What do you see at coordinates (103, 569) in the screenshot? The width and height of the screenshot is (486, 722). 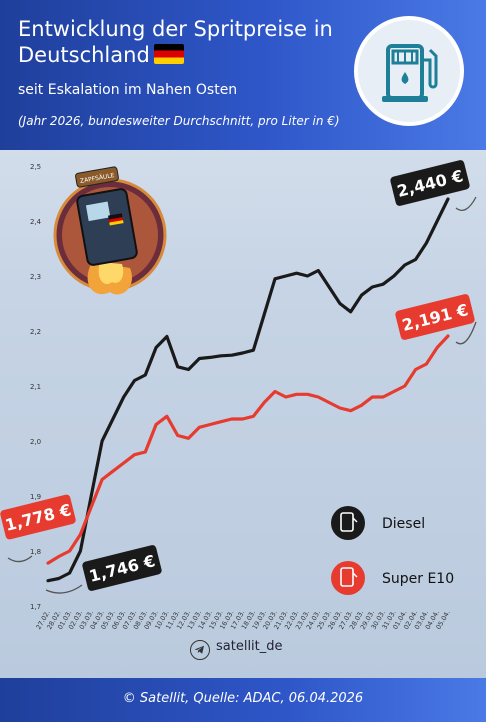 I see `callout-diesel-start: 1,746 €` at bounding box center [103, 569].